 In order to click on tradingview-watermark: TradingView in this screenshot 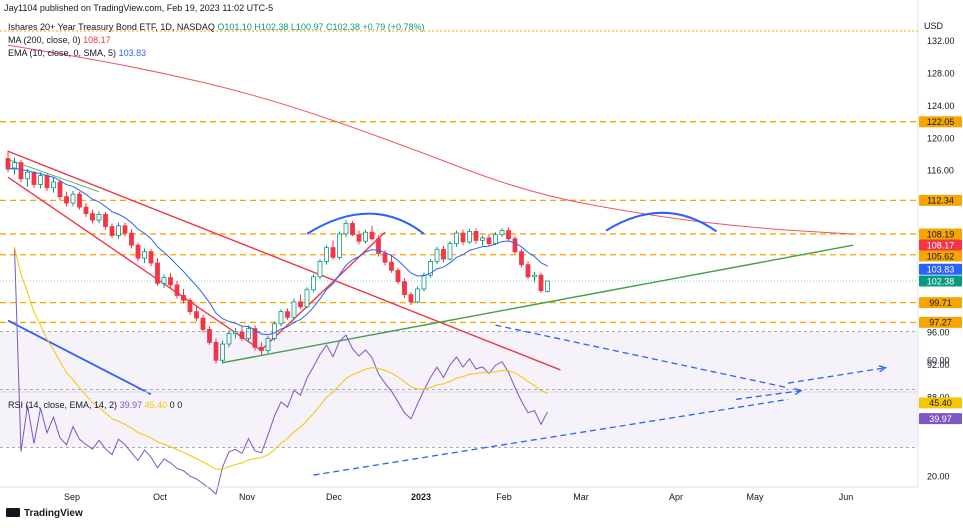, I will do `click(44, 513)`.